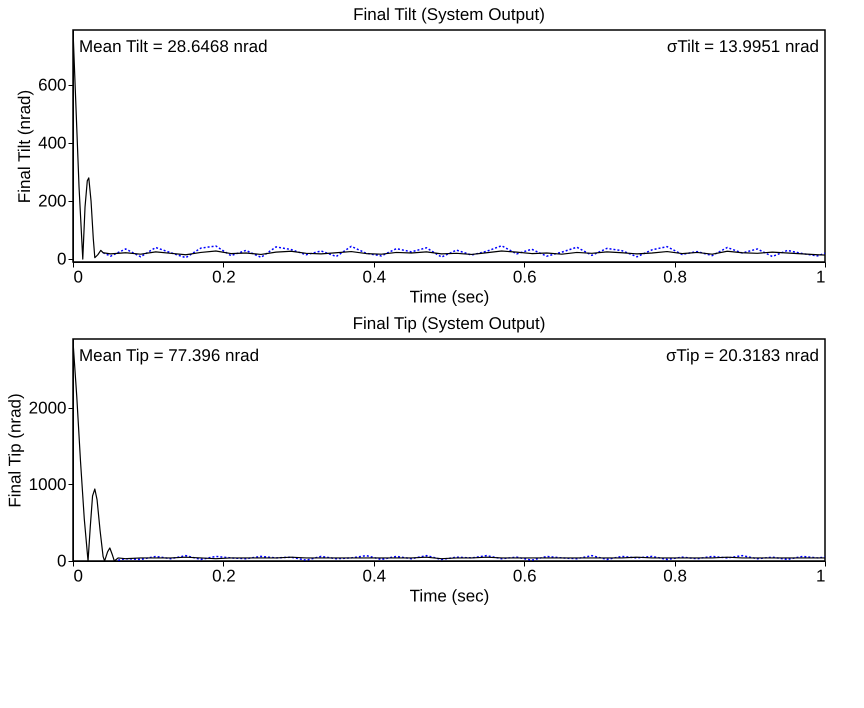  What do you see at coordinates (24, 147) in the screenshot?
I see `y-axis-title: Final Tilt (nrad)` at bounding box center [24, 147].